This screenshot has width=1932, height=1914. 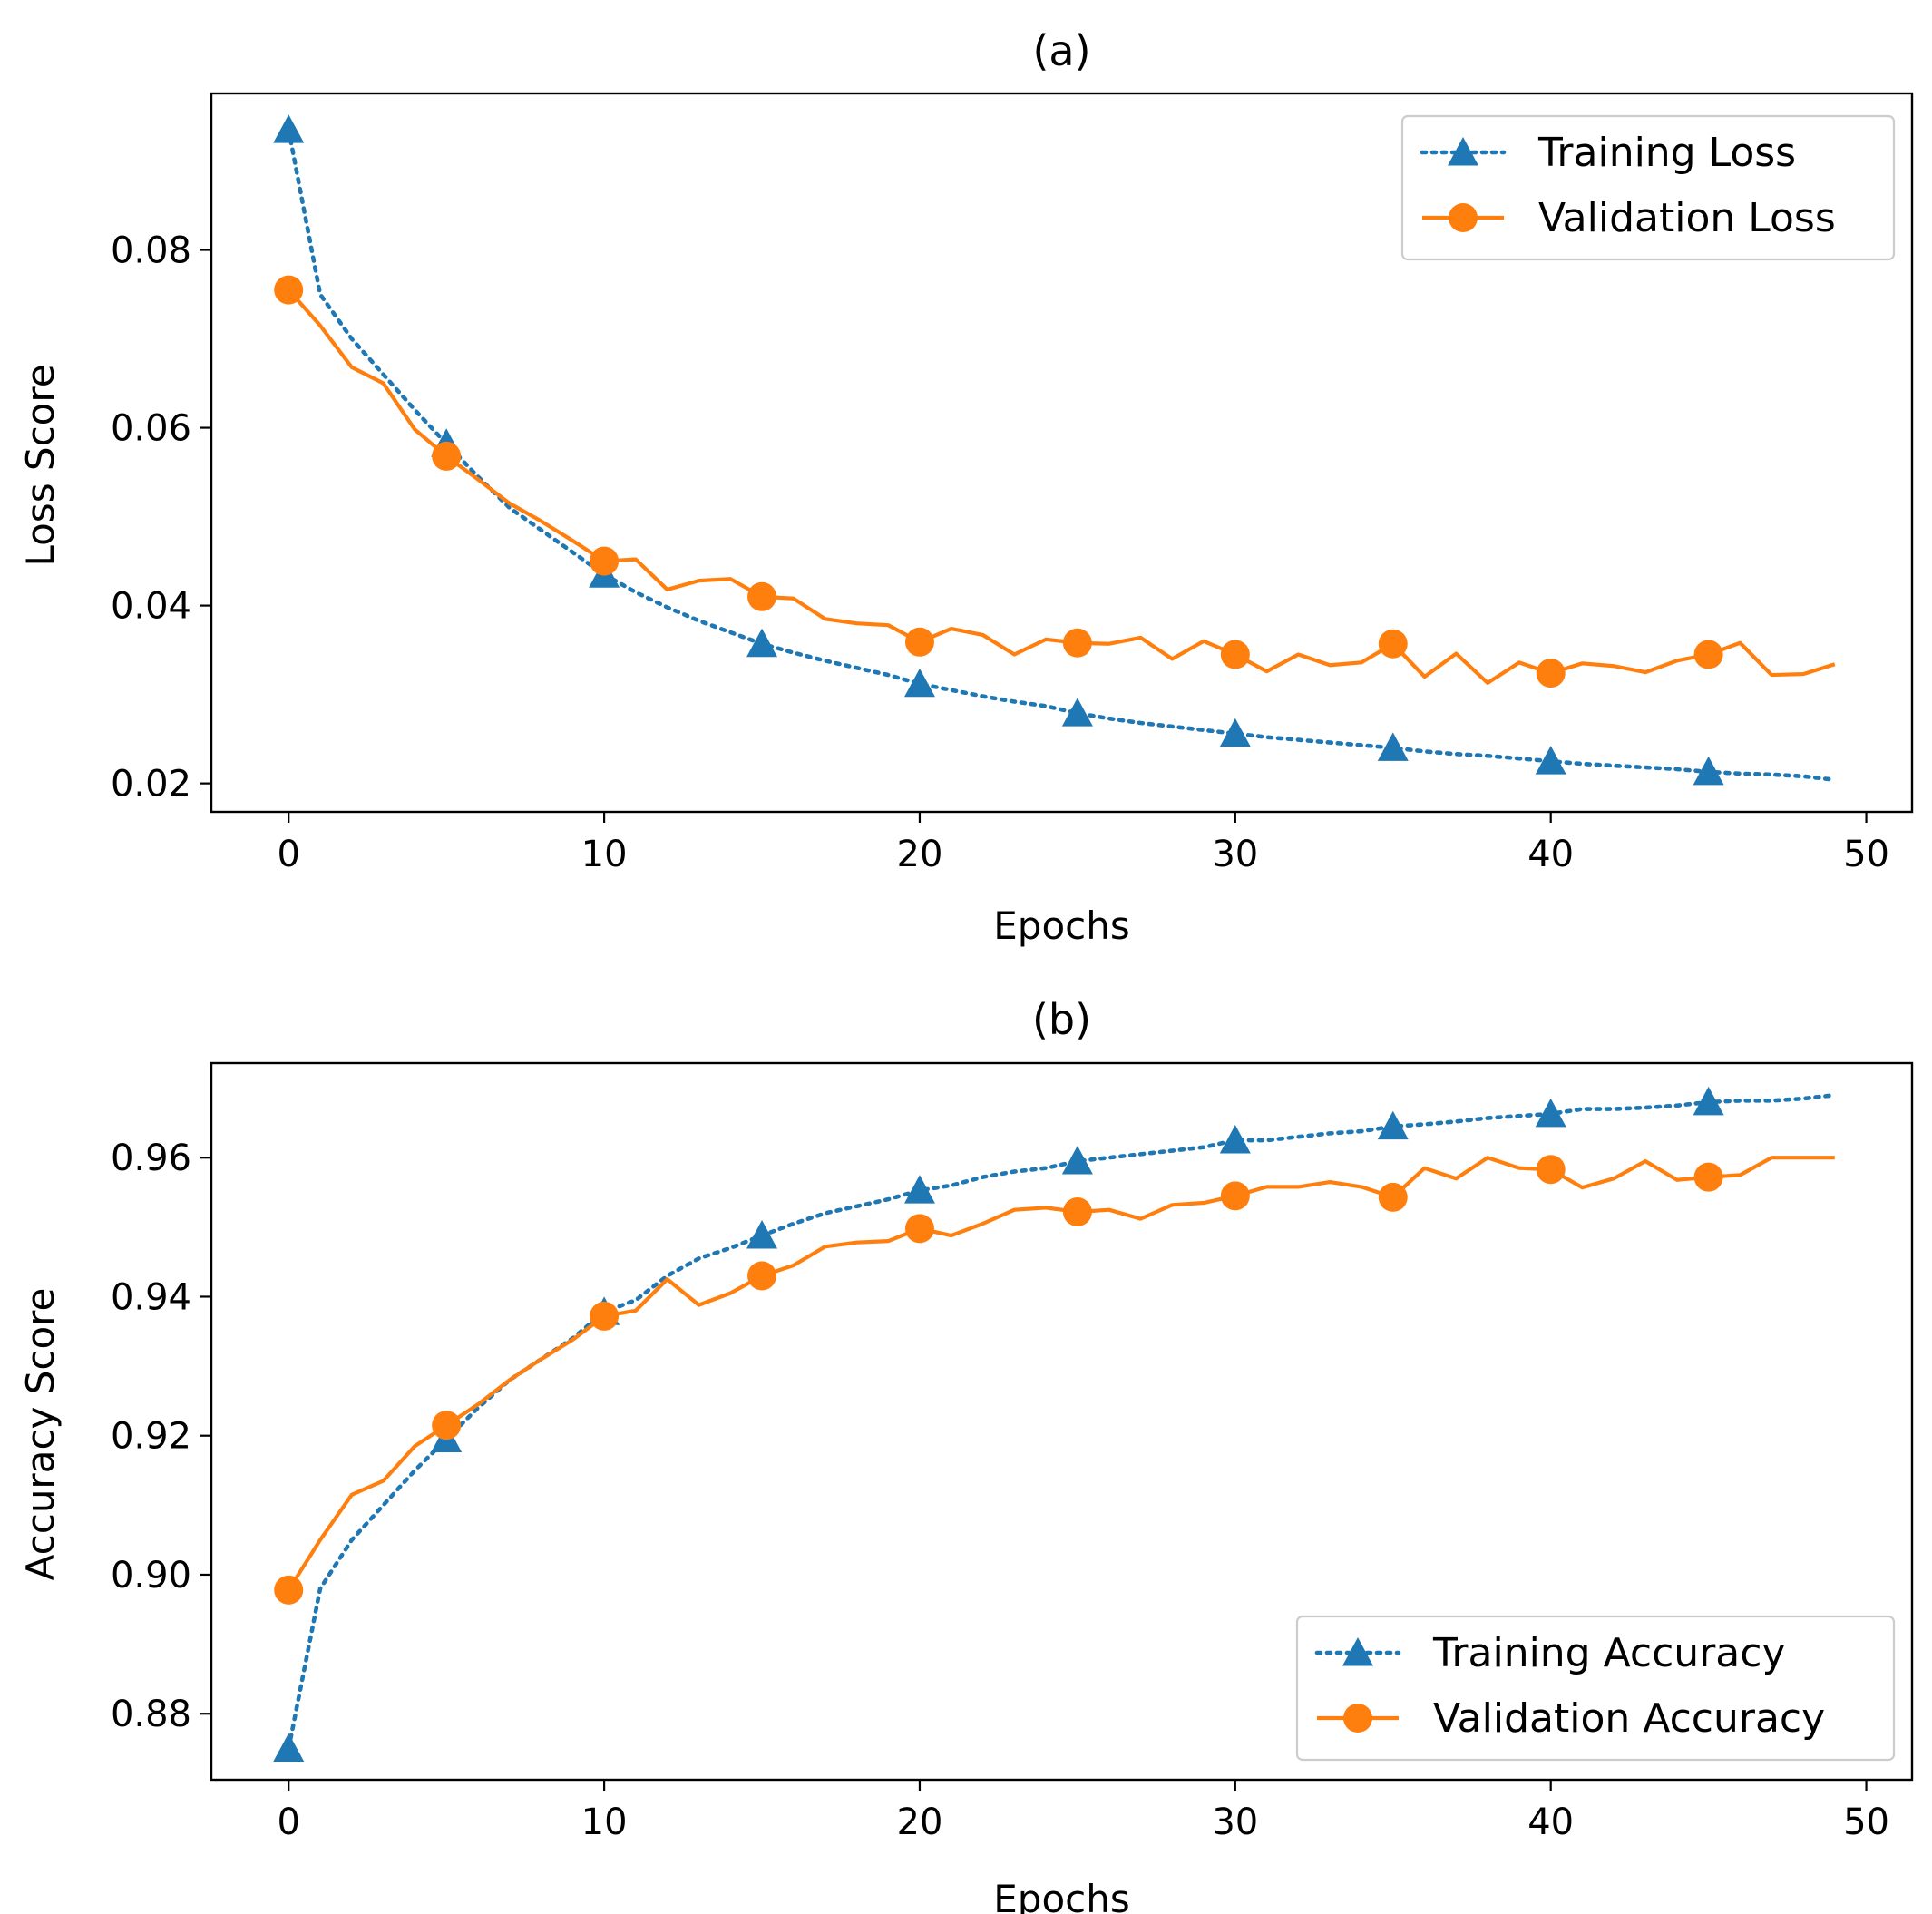 I want to click on y-tick-label: 0.92, so click(x=151, y=1437).